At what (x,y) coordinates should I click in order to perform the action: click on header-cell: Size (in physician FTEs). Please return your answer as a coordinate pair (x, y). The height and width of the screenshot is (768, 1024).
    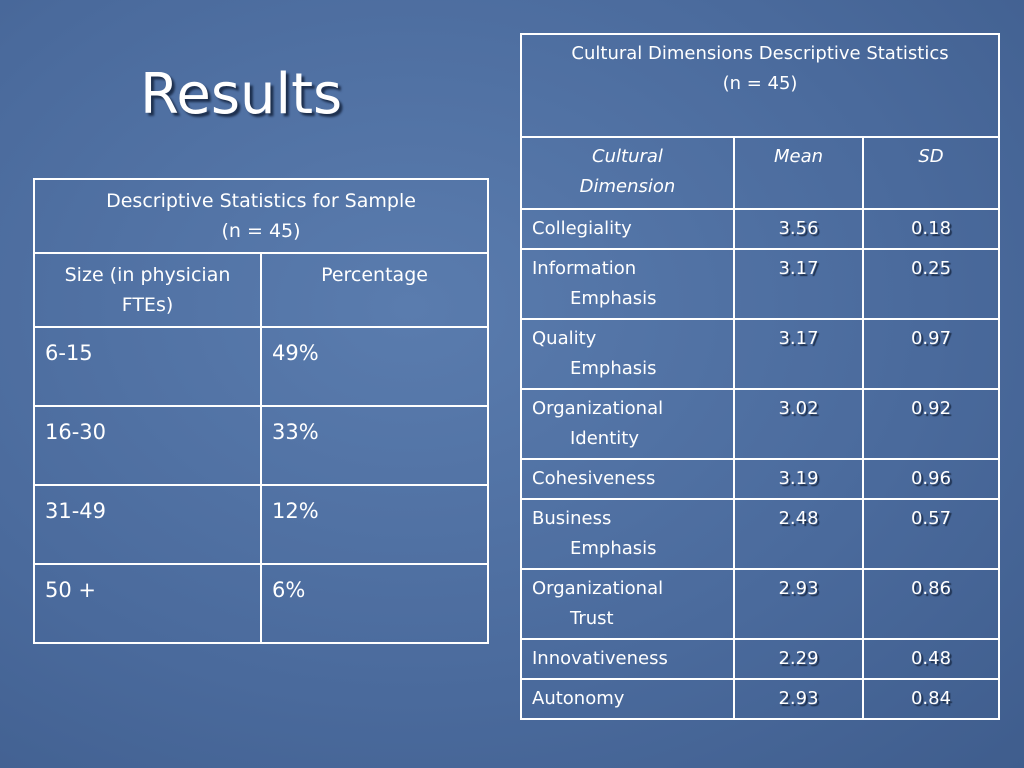
    Looking at the image, I should click on (147, 290).